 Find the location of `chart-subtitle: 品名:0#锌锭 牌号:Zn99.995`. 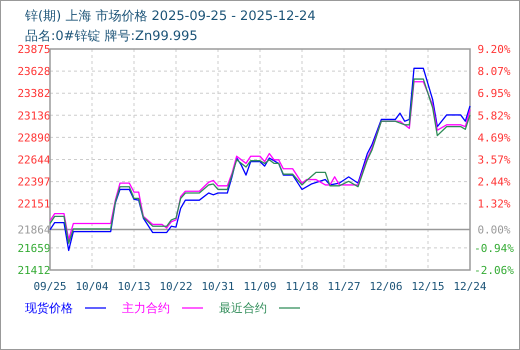

chart-subtitle: 品名:0#锌锭 牌号:Zn99.995 is located at coordinates (111, 36).